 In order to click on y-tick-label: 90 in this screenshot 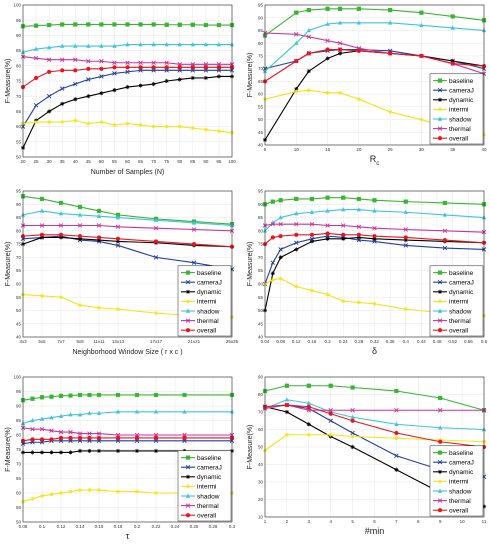, I will do `click(261, 204)`.